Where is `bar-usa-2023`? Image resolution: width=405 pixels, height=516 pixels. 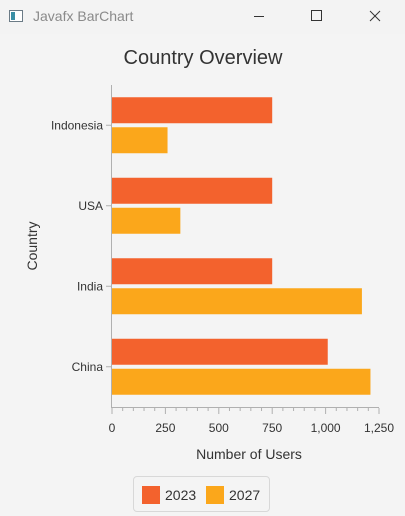 bar-usa-2023 is located at coordinates (192, 190).